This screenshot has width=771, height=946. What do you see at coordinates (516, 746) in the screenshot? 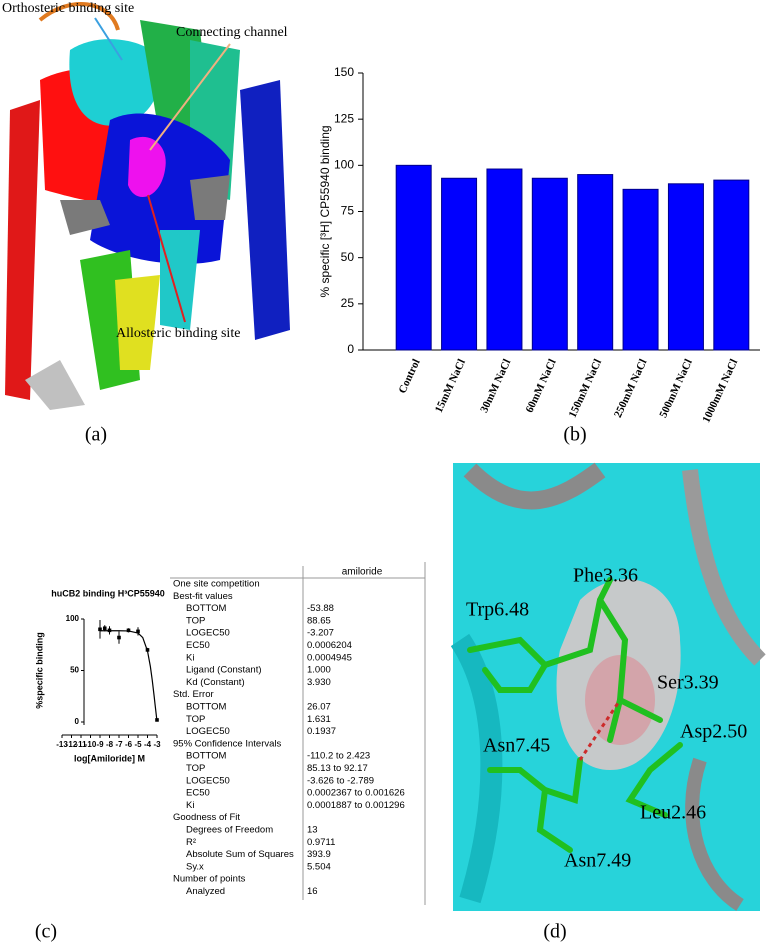
I see `residue-label: Asn7.45` at bounding box center [516, 746].